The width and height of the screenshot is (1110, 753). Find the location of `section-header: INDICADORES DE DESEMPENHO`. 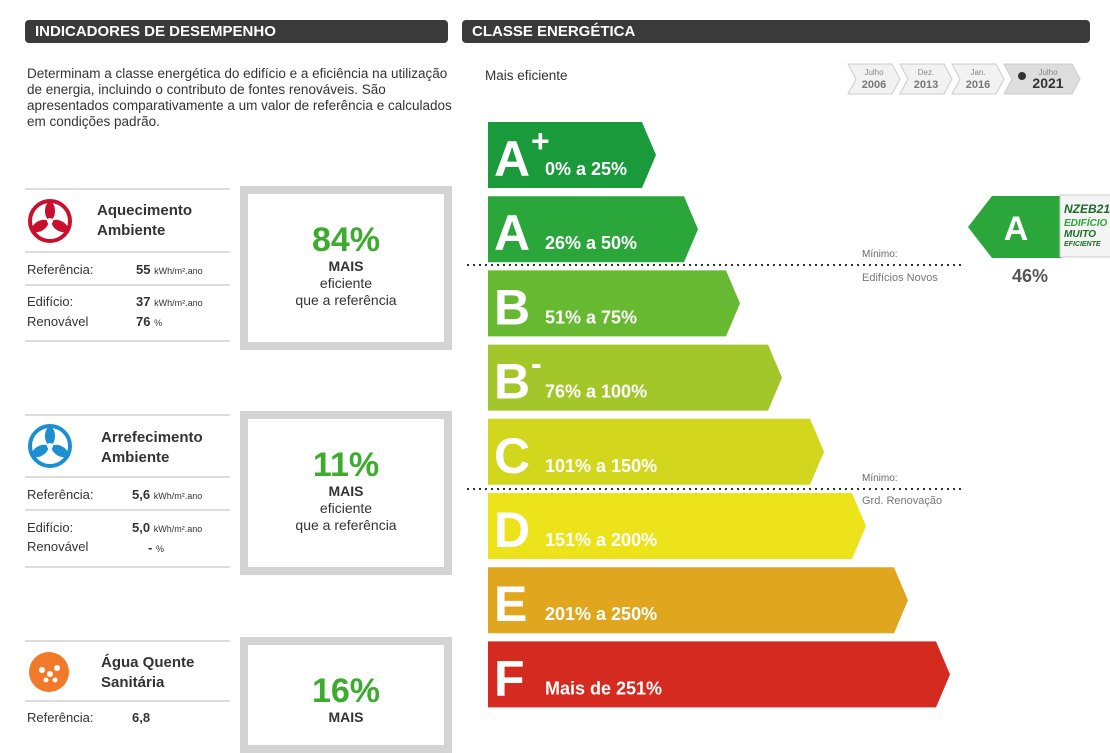

section-header: INDICADORES DE DESEMPENHO is located at coordinates (236, 31).